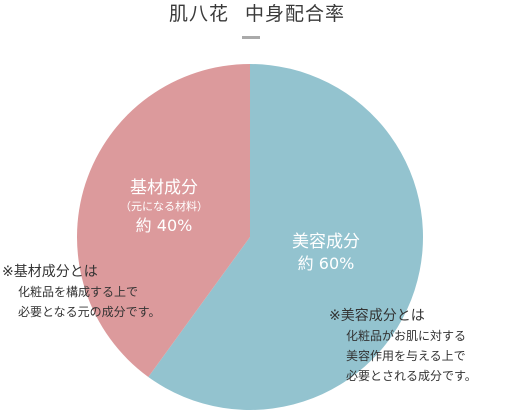  I want to click on note-beauty-line: 化粧品がお肌に対する, so click(406, 336).